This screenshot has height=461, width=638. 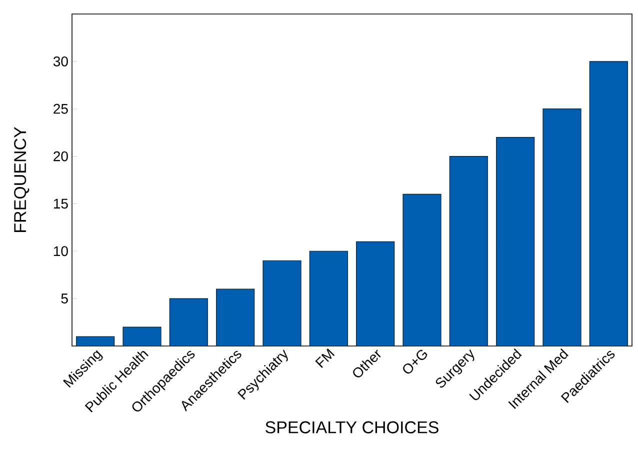 I want to click on y-tick-label: 20, so click(x=61, y=156).